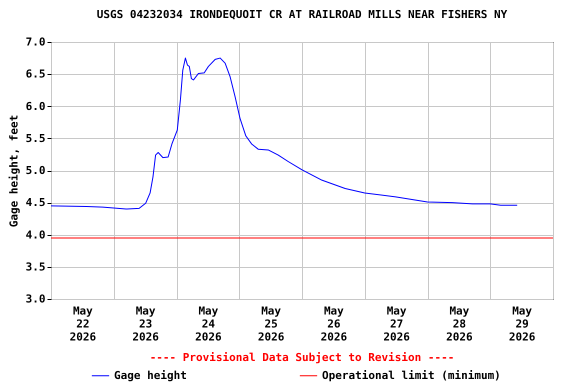 This screenshot has height=384, width=576. What do you see at coordinates (334, 324) in the screenshot?
I see `x-tick-label: May 26 2026` at bounding box center [334, 324].